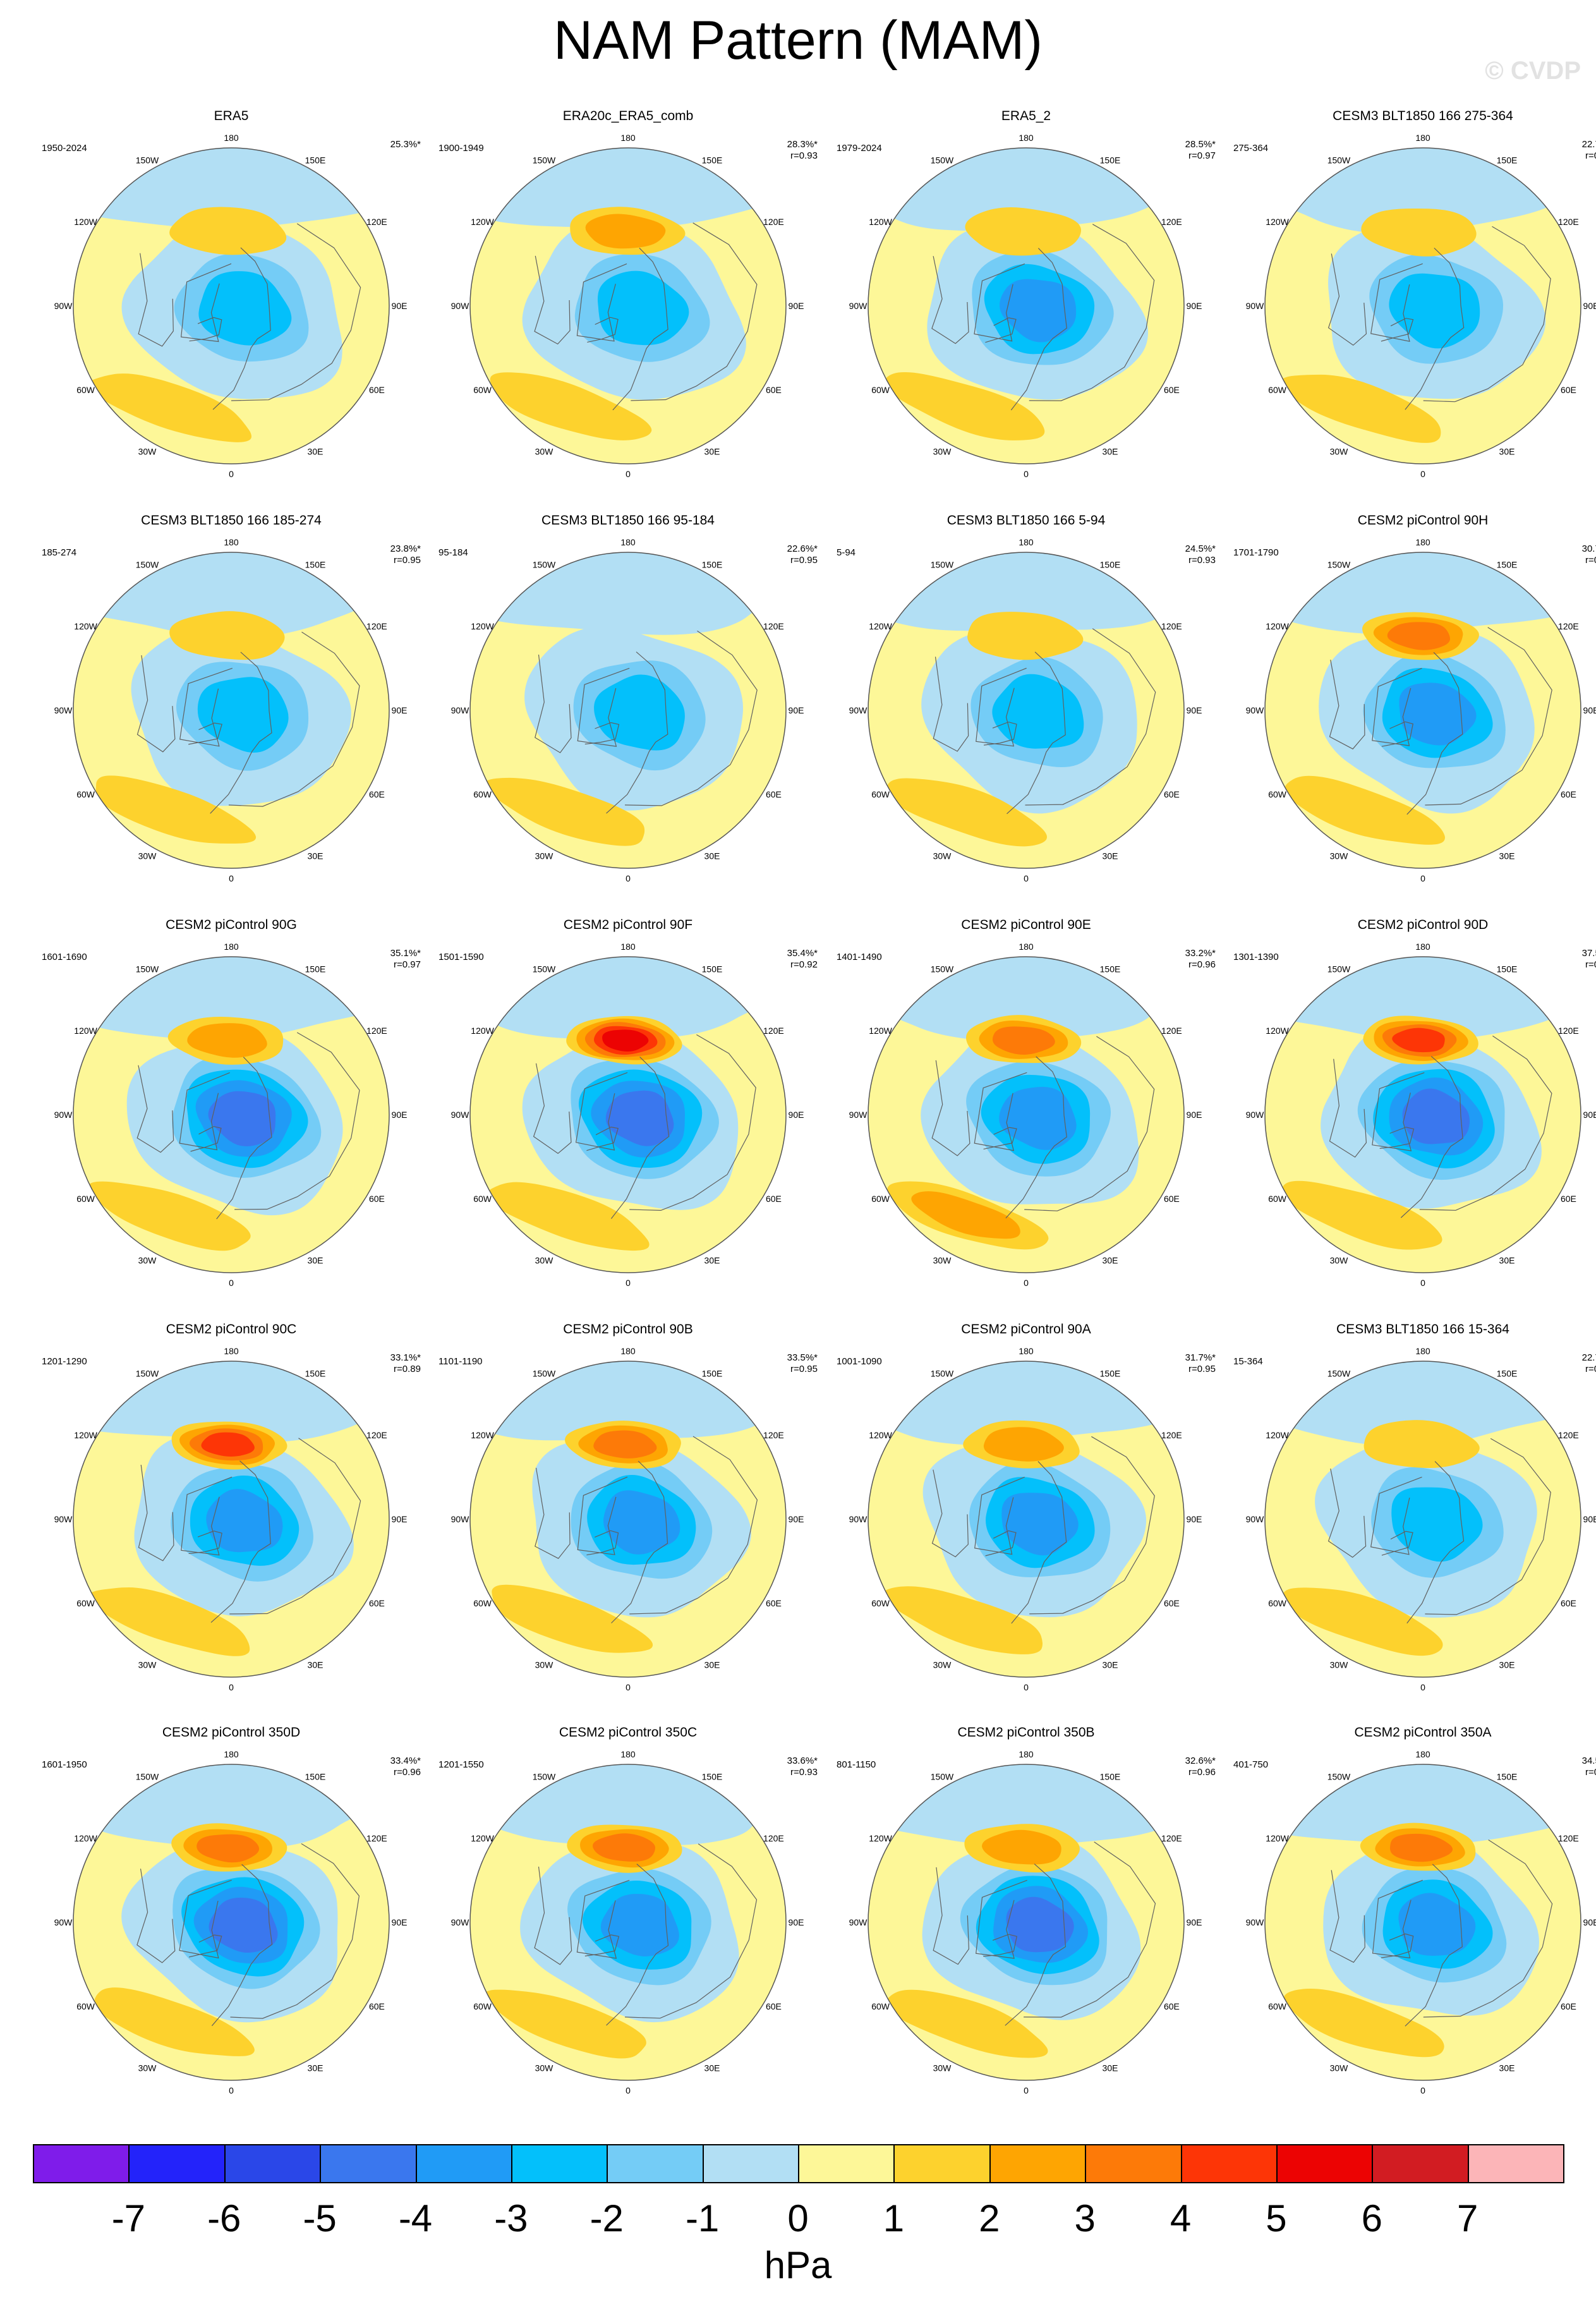  I want to click on colorbar-tick-label: 3, so click(1085, 2218).